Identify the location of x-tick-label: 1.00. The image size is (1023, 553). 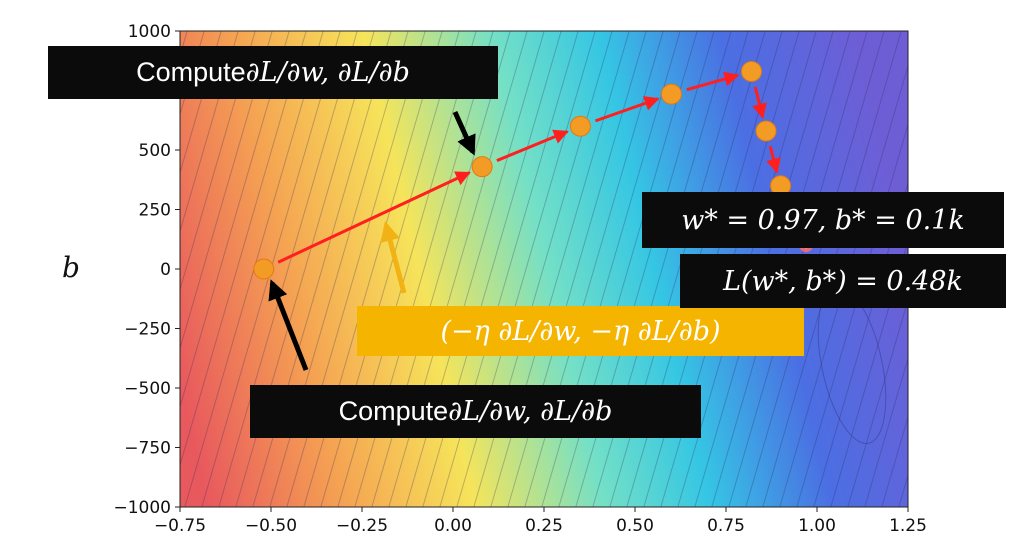
(817, 526).